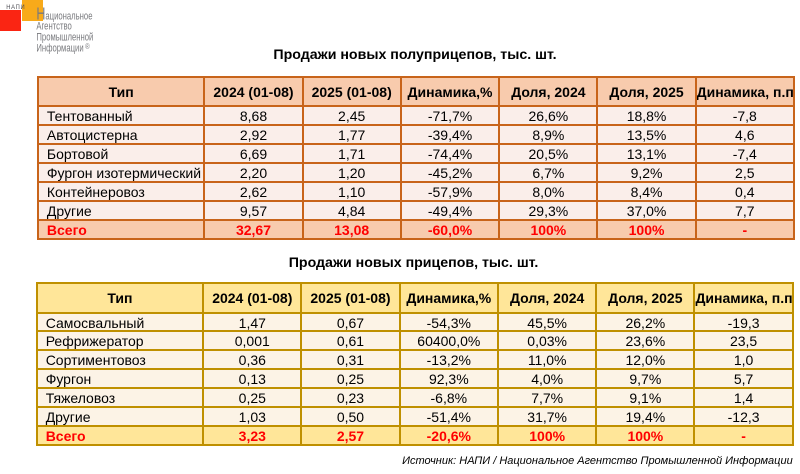 The width and height of the screenshot is (800, 474). What do you see at coordinates (53, 26) in the screenshot?
I see `svg-text: Агентство` at bounding box center [53, 26].